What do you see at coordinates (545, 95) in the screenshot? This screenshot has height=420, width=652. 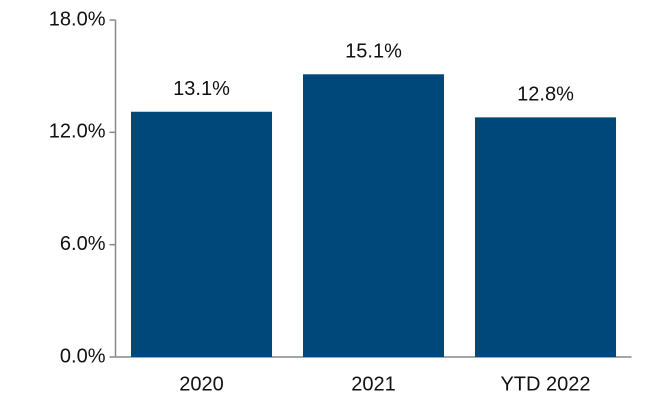 I see `value-label: 12.8%` at bounding box center [545, 95].